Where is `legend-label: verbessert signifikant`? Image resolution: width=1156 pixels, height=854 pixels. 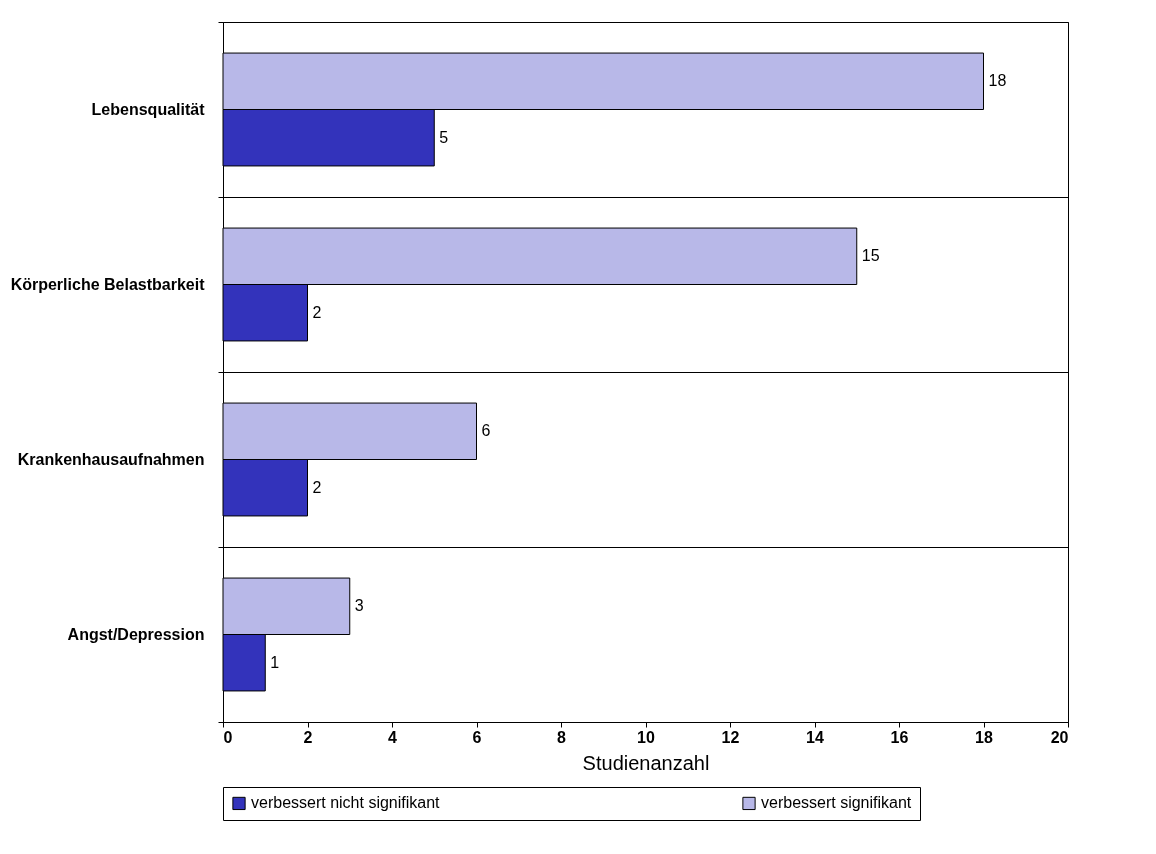 legend-label: verbessert signifikant is located at coordinates (836, 803).